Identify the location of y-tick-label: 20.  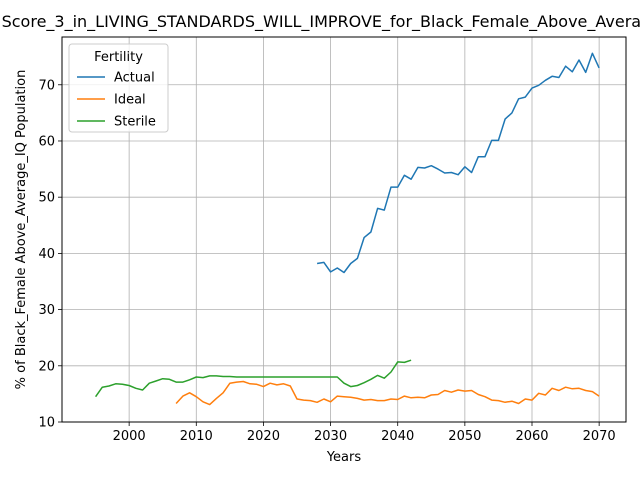
(46, 366).